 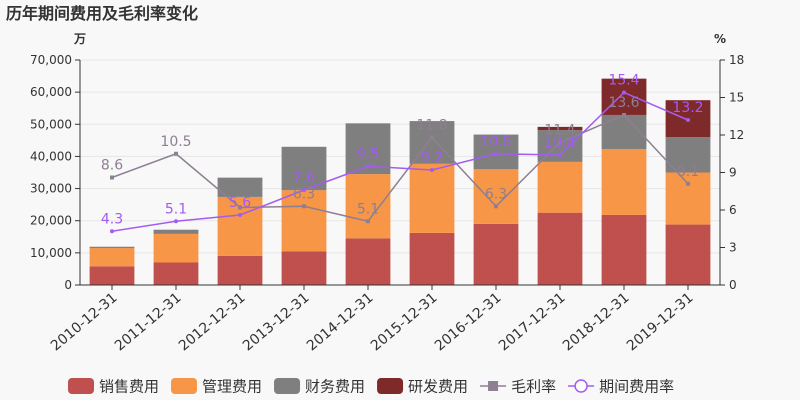 What do you see at coordinates (623, 81) in the screenshot?
I see `data-label: 15.4` at bounding box center [623, 81].